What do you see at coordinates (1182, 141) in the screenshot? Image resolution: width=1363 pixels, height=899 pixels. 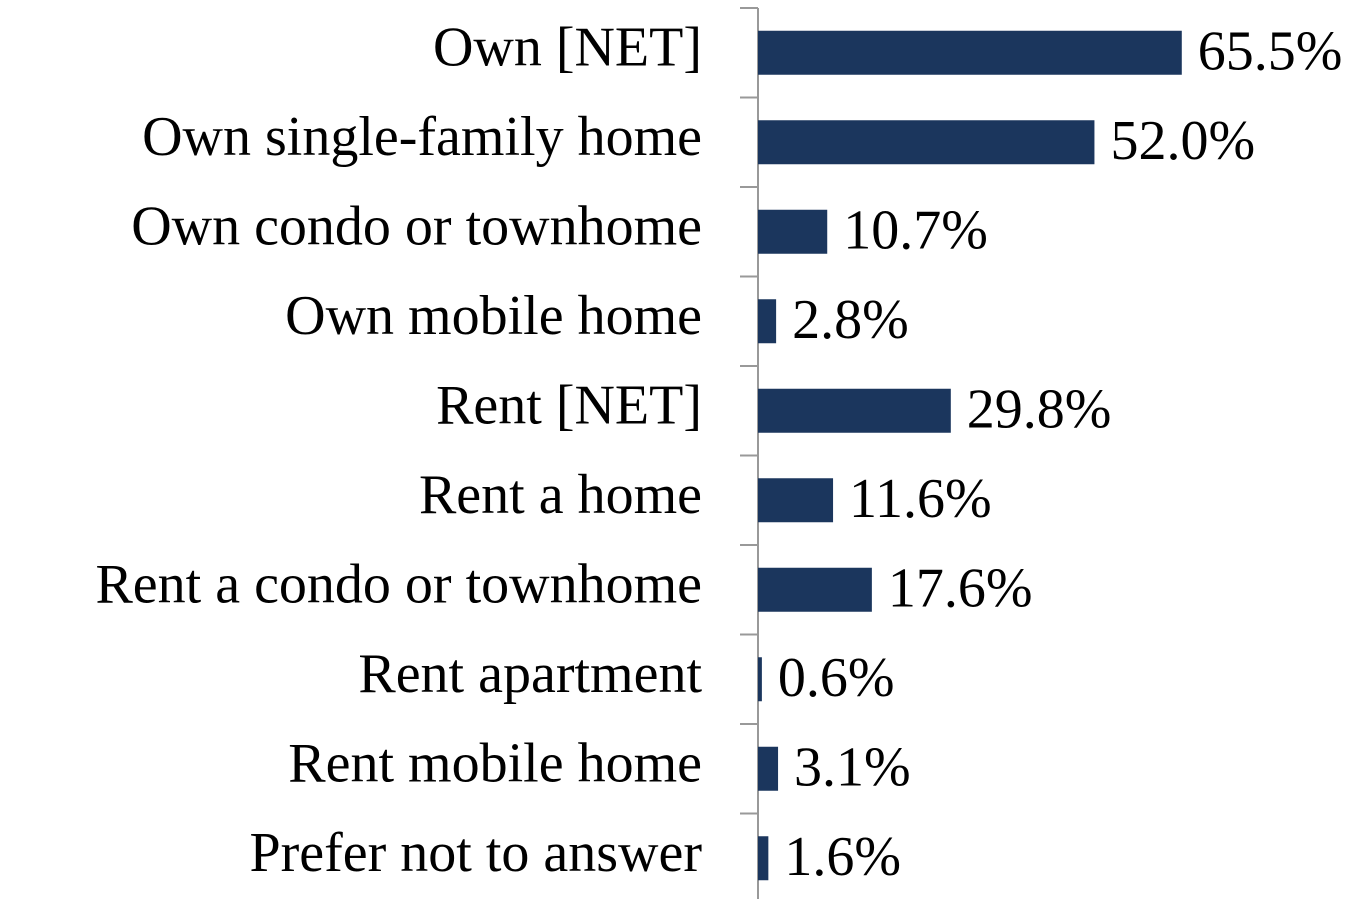 I see `value-label: 52.0%` at bounding box center [1182, 141].